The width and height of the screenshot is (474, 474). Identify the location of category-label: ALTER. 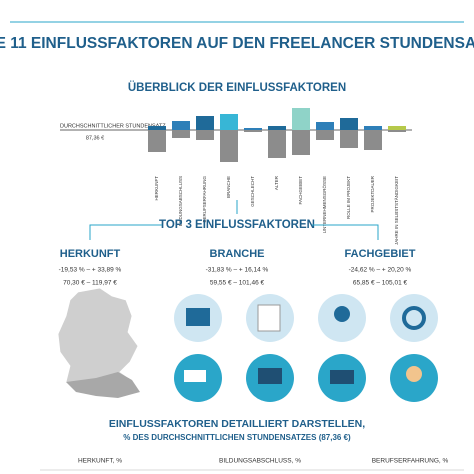
(276, 182).